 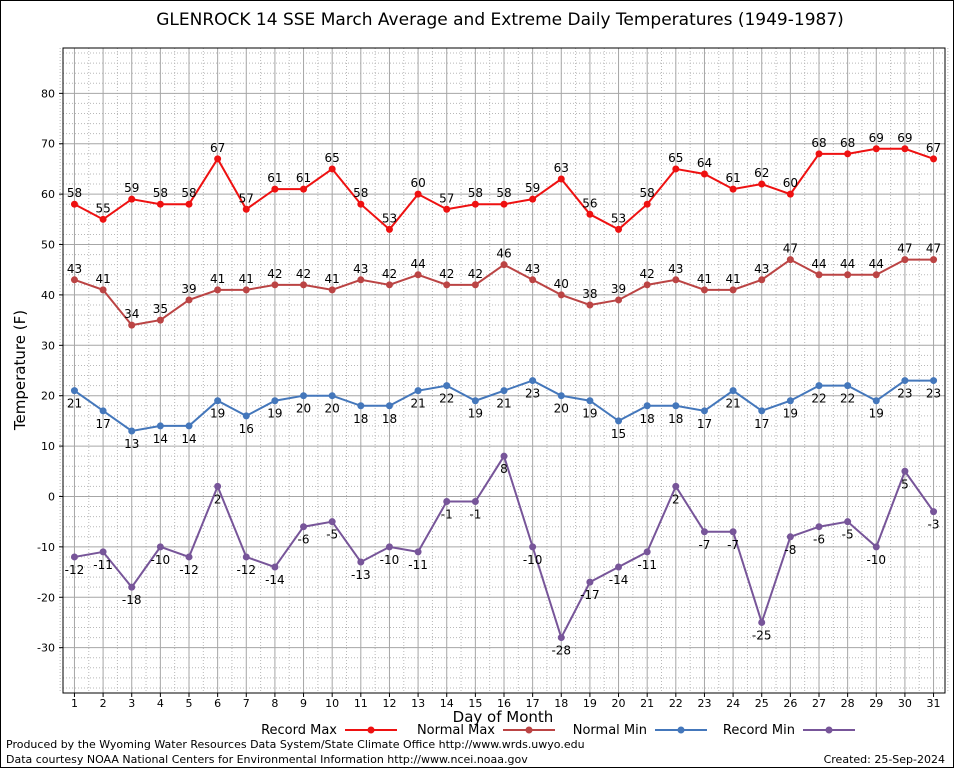 I want to click on x-tick-label: 22, so click(x=676, y=703).